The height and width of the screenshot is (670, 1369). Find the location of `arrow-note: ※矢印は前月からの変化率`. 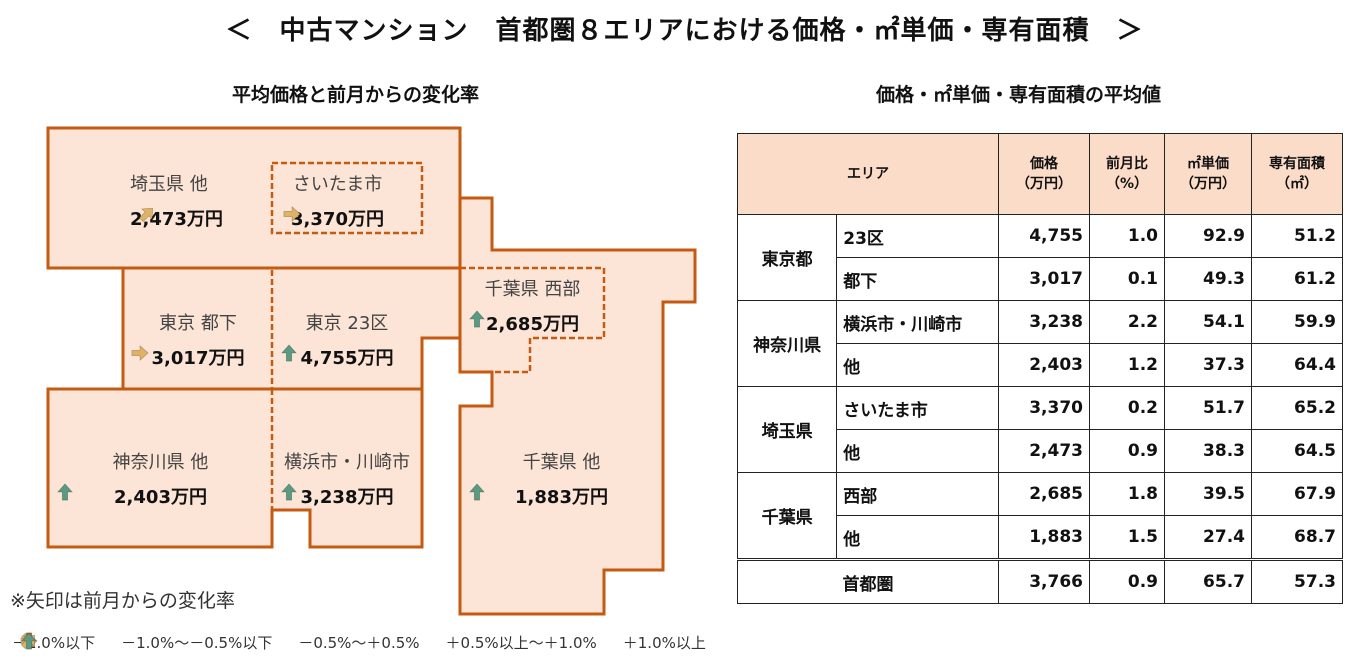

arrow-note: ※矢印は前月からの変化率 is located at coordinates (122, 601).